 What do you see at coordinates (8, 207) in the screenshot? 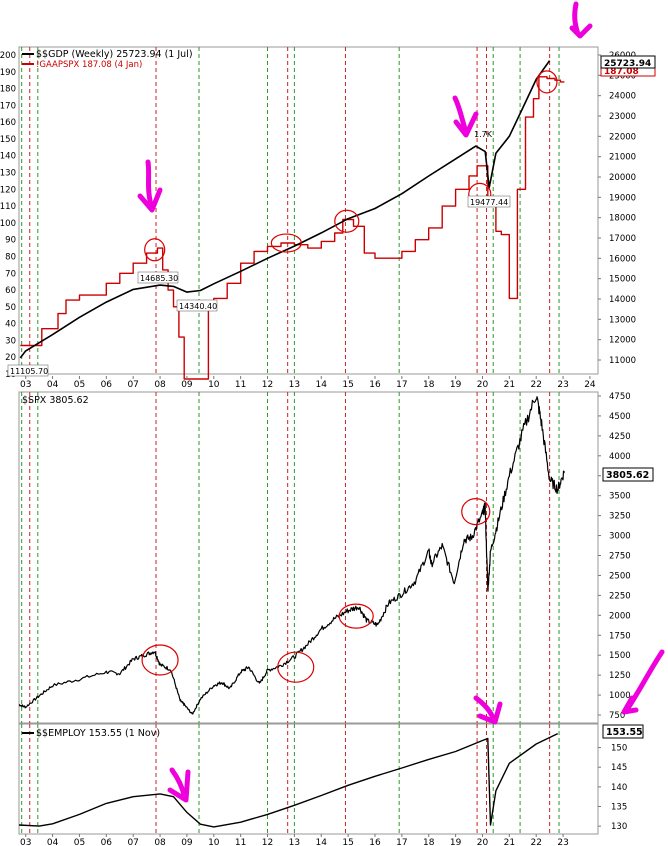
I see `gdp-left-tick-label: 110` at bounding box center [8, 207].